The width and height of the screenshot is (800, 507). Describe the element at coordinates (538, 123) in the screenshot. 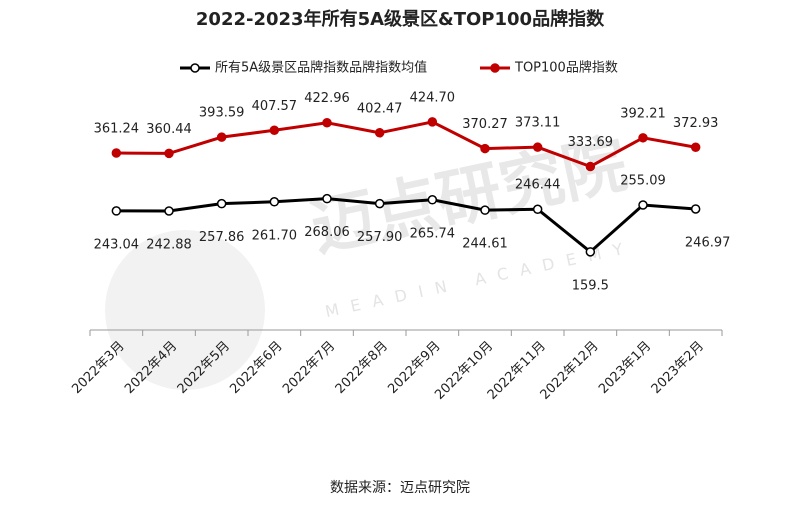

I see `value-label: 373.11` at that location.